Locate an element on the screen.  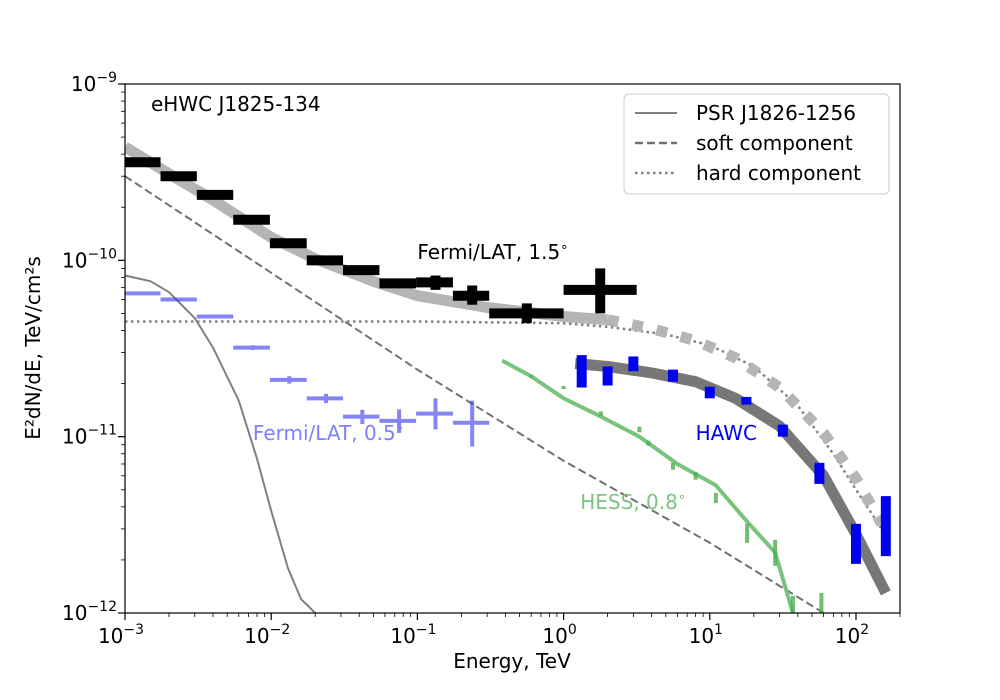
legend-soft-label: soft component is located at coordinates (774, 143).